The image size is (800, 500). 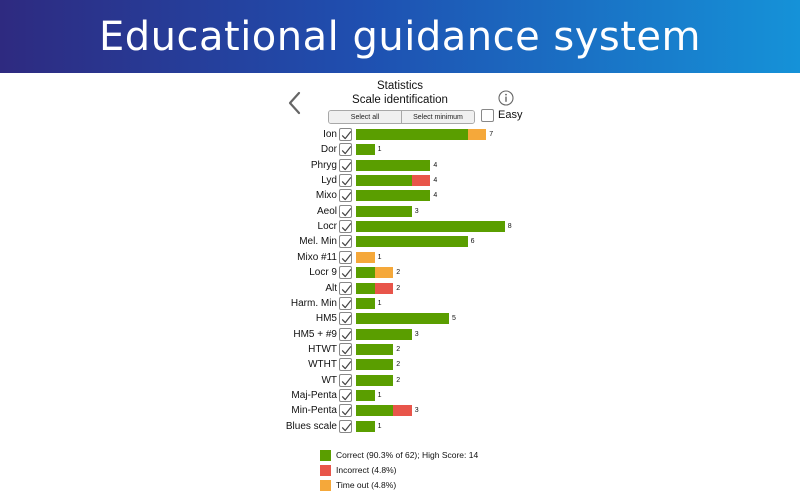 I want to click on table-row: Locr 8, so click(x=400, y=227).